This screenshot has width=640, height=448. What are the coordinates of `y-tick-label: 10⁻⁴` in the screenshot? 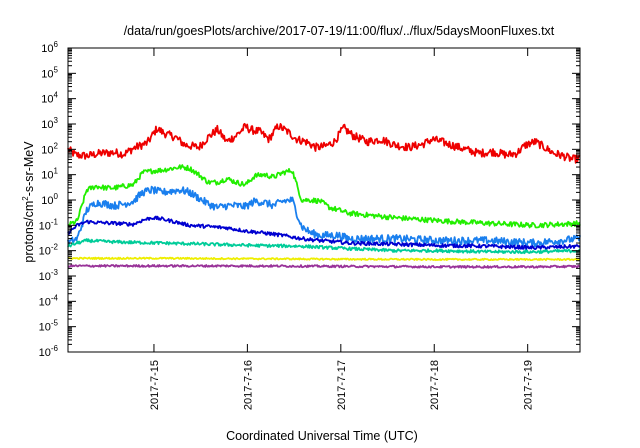 It's located at (49, 300).